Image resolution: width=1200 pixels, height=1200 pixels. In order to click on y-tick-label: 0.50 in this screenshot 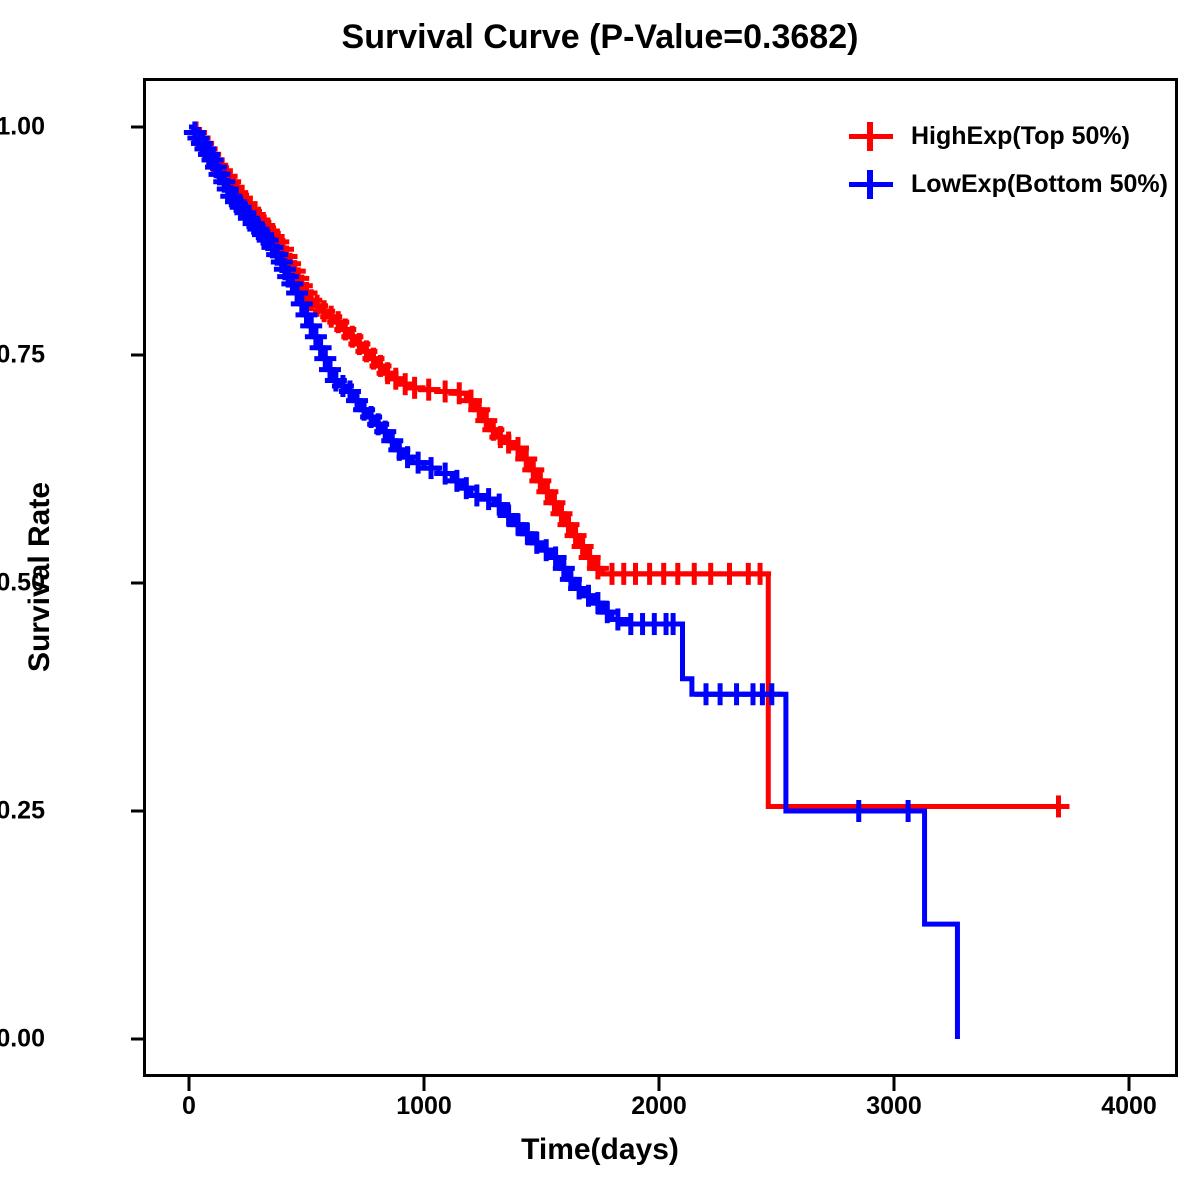, I will do `click(22, 582)`.